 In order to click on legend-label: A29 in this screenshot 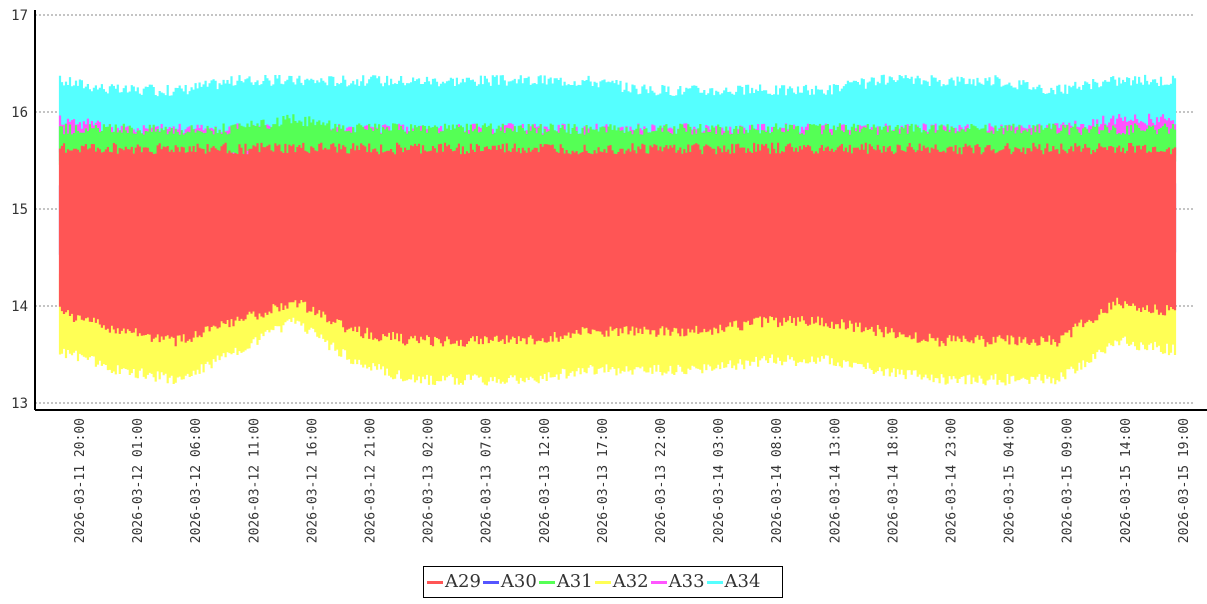, I will do `click(463, 581)`.